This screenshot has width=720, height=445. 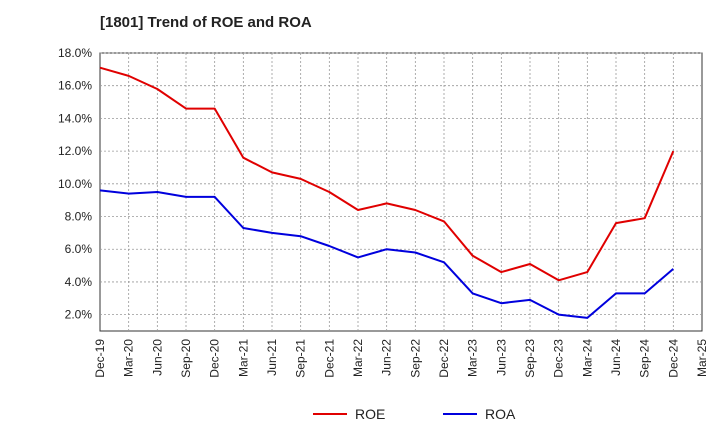 What do you see at coordinates (301, 358) in the screenshot?
I see `x-tick-label: Sep-21` at bounding box center [301, 358].